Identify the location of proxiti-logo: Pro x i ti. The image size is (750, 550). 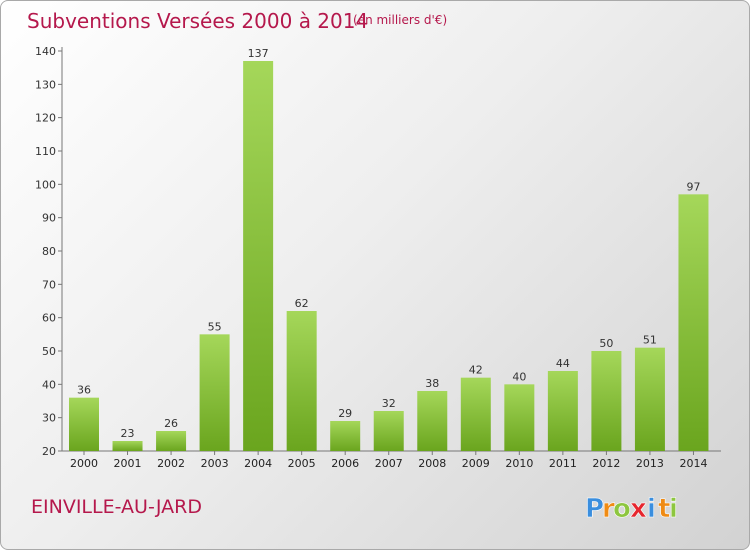
(632, 509).